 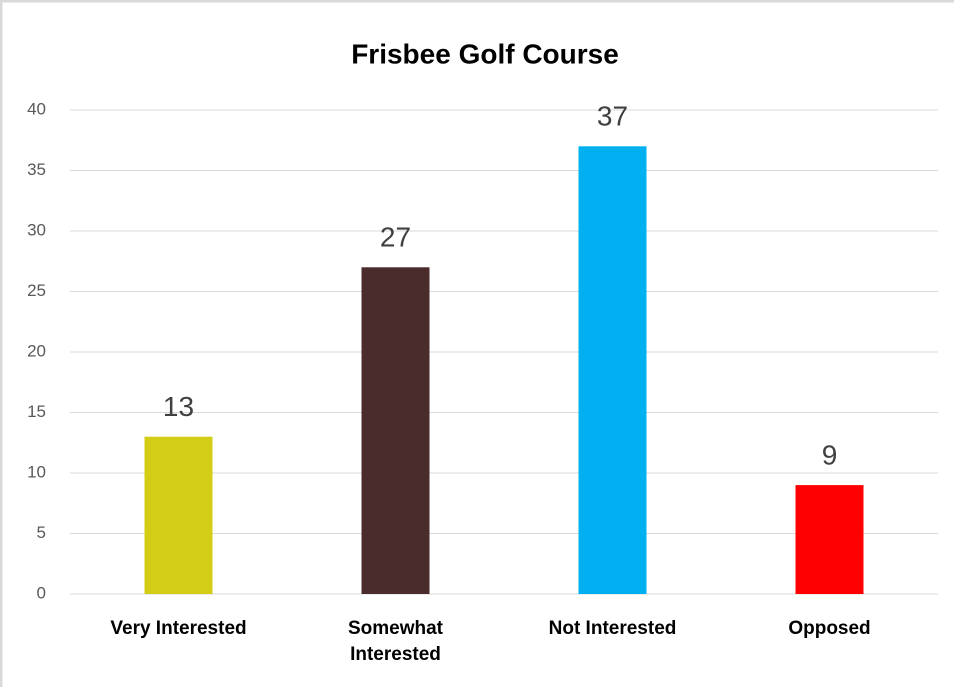 I want to click on x-tick-label: Somewhat Interested, so click(x=395, y=641).